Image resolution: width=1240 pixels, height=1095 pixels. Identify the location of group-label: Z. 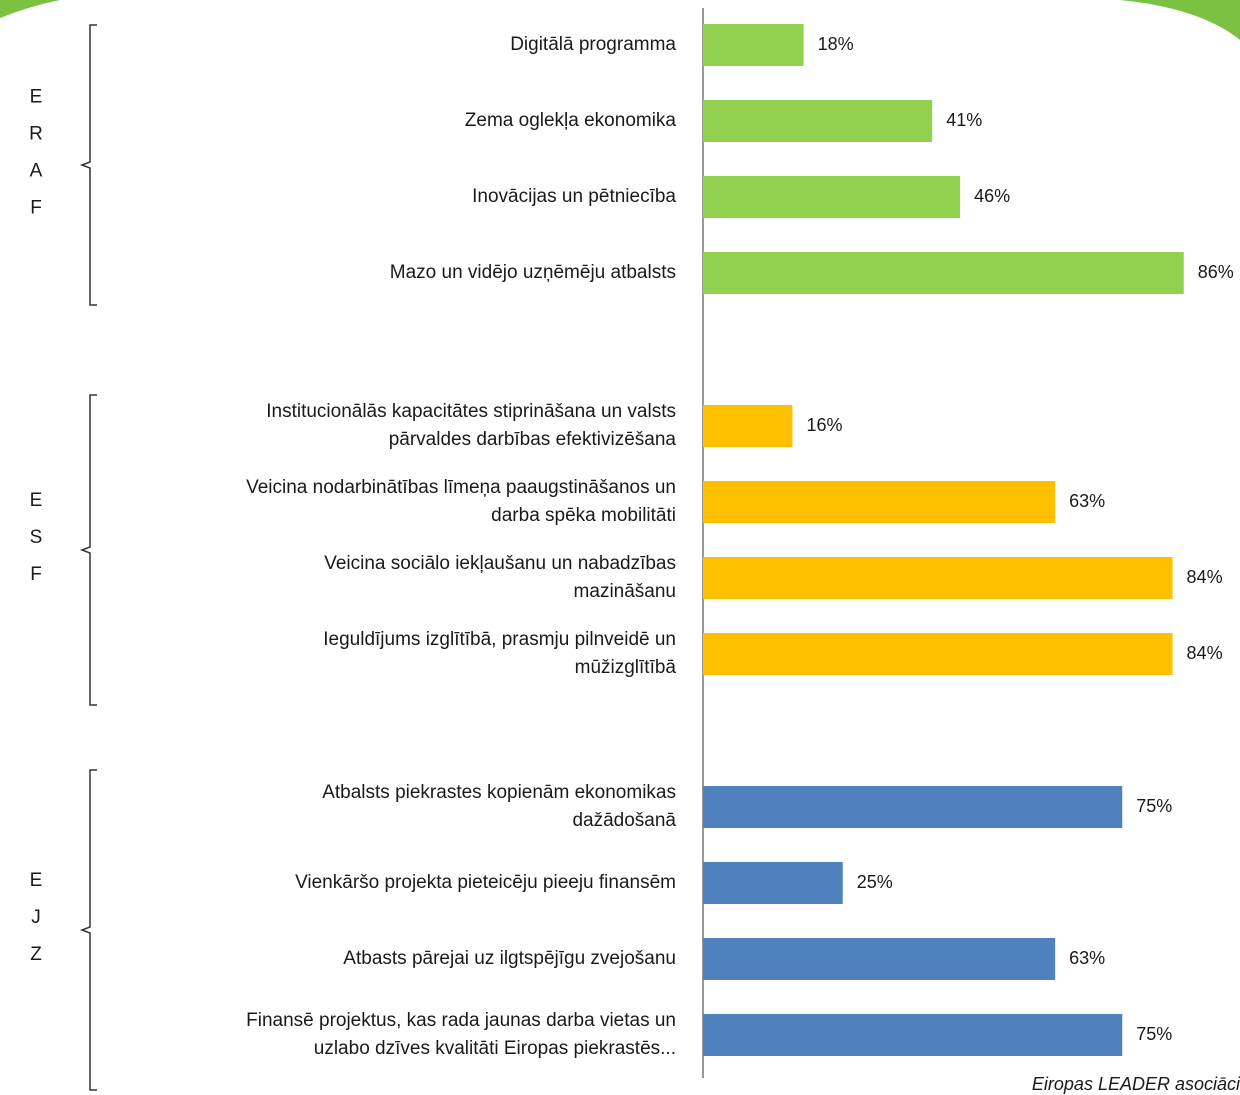
(36, 954).